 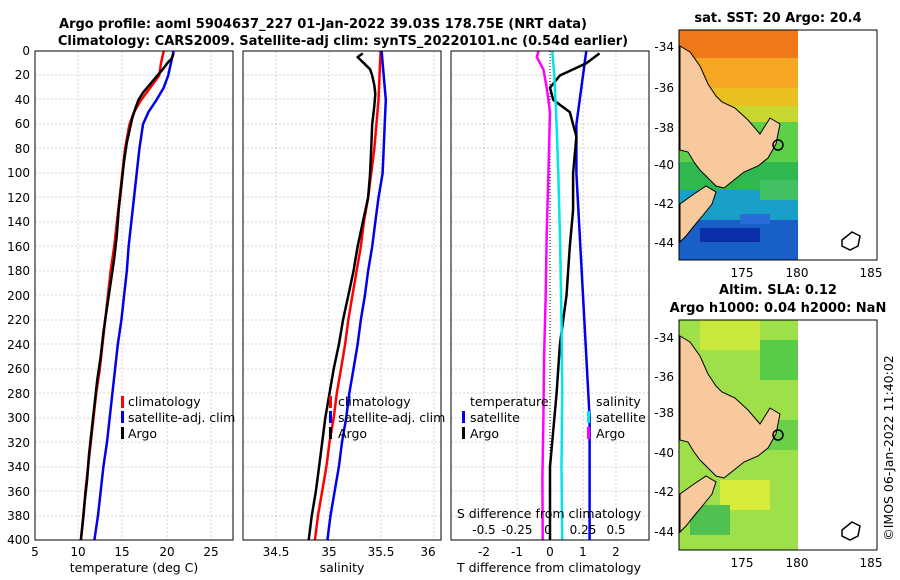 I want to click on difference-x2label: S difference from climatology, so click(x=549, y=513).